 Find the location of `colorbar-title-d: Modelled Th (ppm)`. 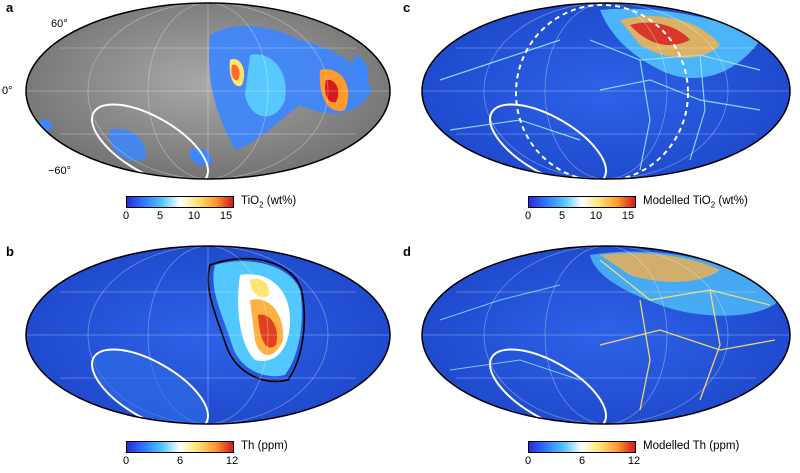

colorbar-title-d: Modelled Th (ppm) is located at coordinates (691, 446).